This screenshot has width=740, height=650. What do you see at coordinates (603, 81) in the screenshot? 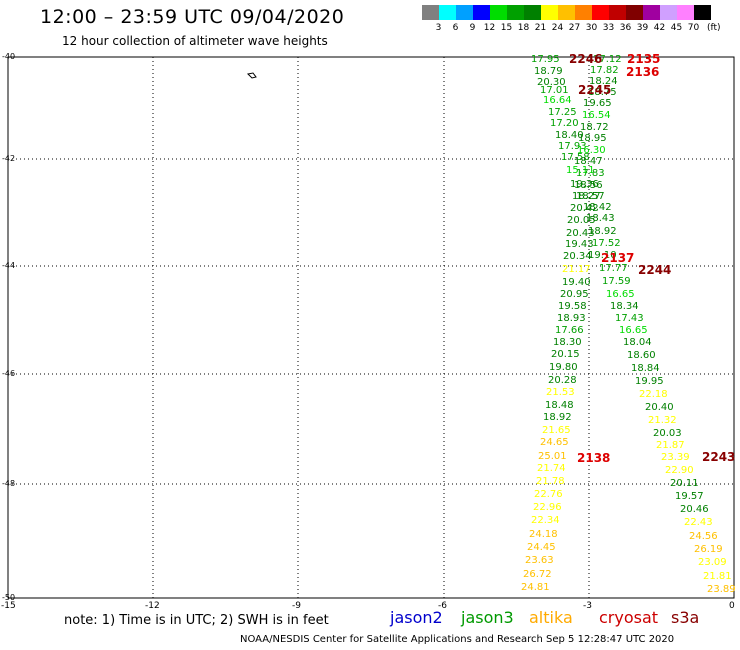
I see `wave-height-value: 18.24` at bounding box center [603, 81].